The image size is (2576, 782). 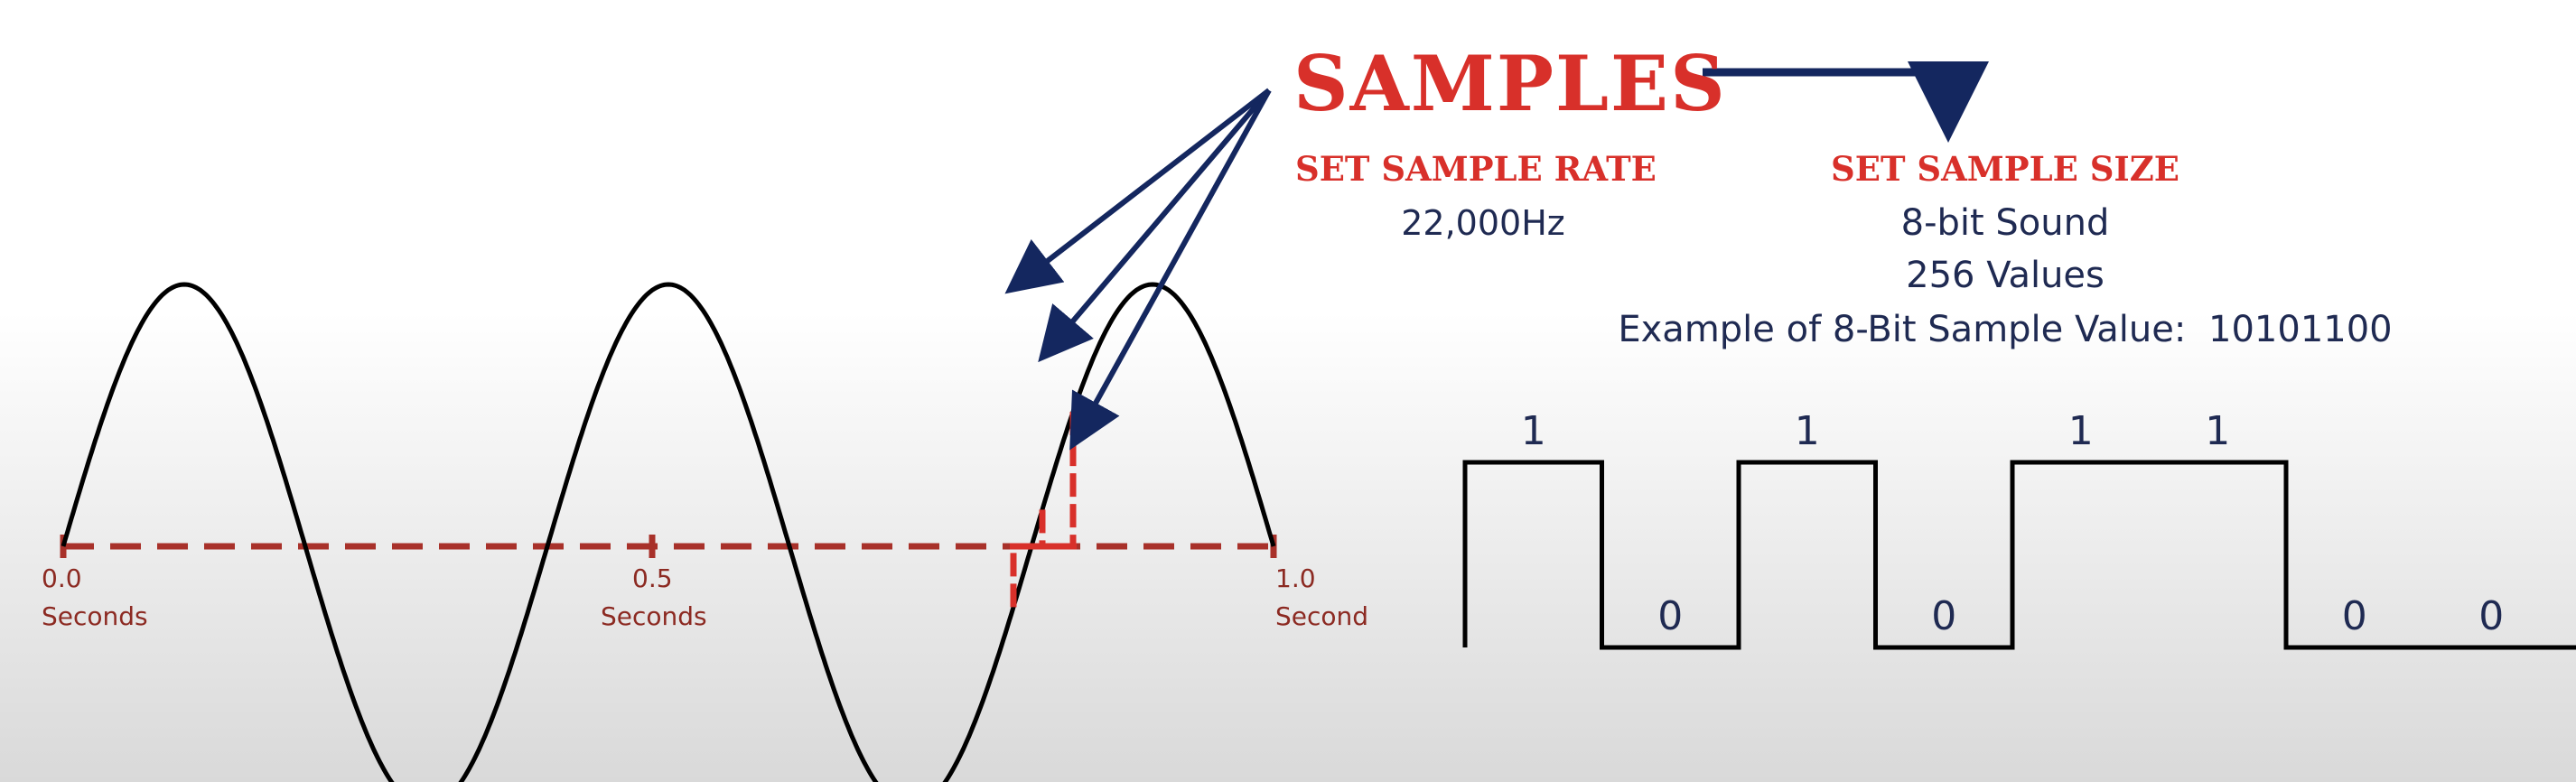 I want to click on example-label: Example of 8-Bit Sample Value:, so click(x=1902, y=329).